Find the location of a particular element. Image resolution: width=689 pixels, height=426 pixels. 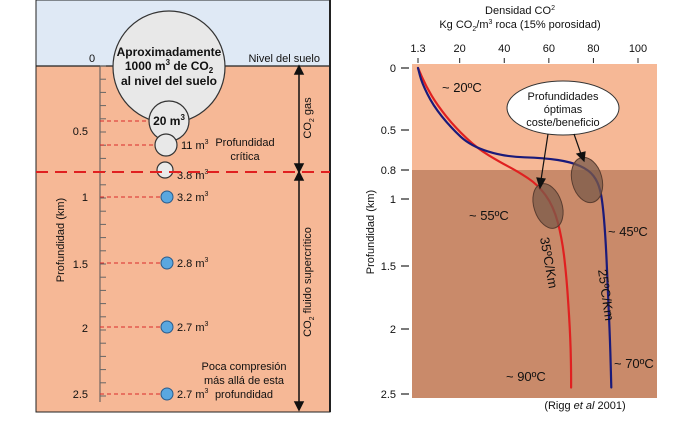

critical-depth-label-line2: crítica is located at coordinates (245, 157).